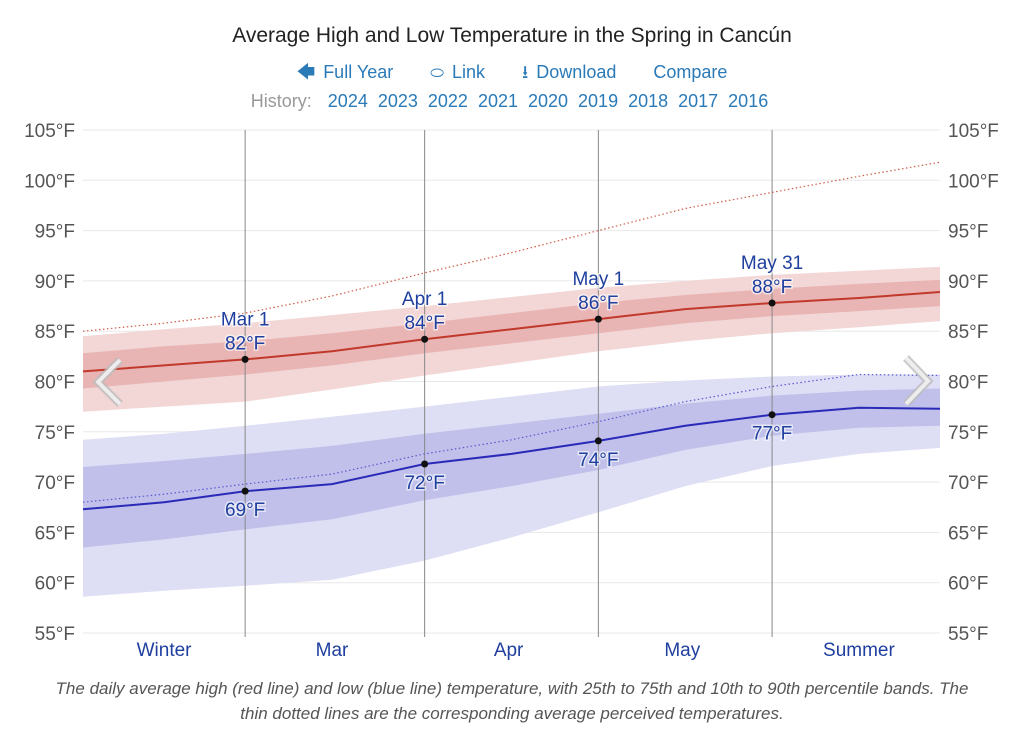  What do you see at coordinates (55, 533) in the screenshot?
I see `y-tick-label-left: 65°F` at bounding box center [55, 533].